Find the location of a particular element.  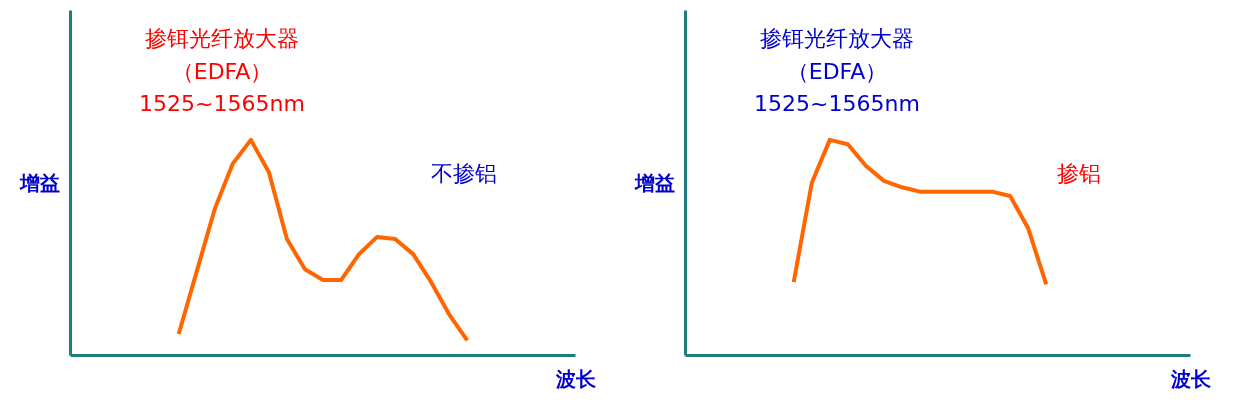

annotation: 不掺铝 is located at coordinates (464, 173).